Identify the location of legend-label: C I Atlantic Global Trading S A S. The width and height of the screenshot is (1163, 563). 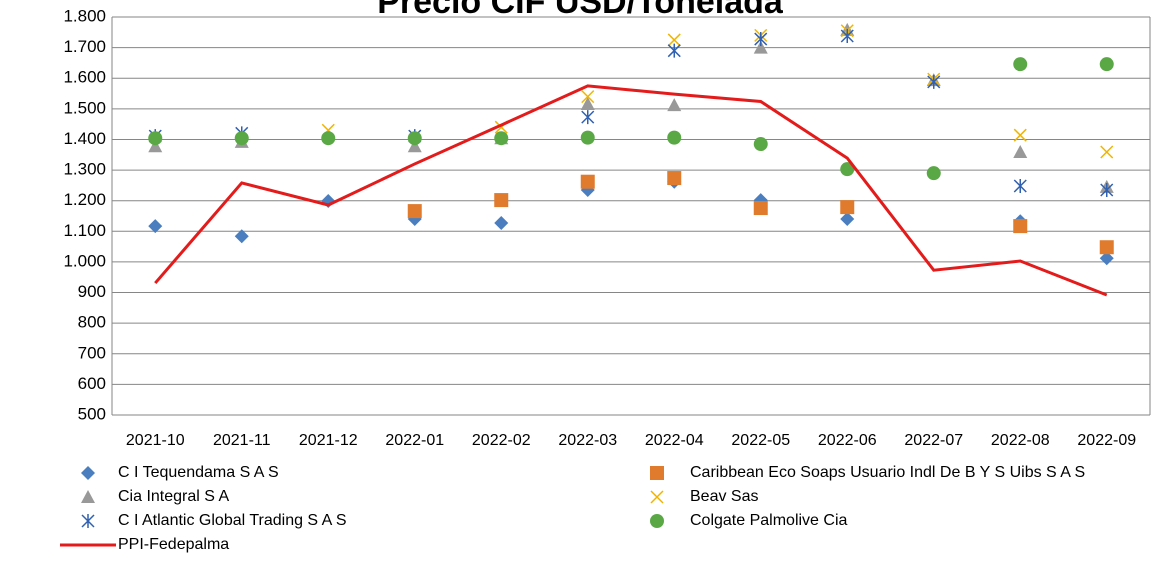
(232, 520).